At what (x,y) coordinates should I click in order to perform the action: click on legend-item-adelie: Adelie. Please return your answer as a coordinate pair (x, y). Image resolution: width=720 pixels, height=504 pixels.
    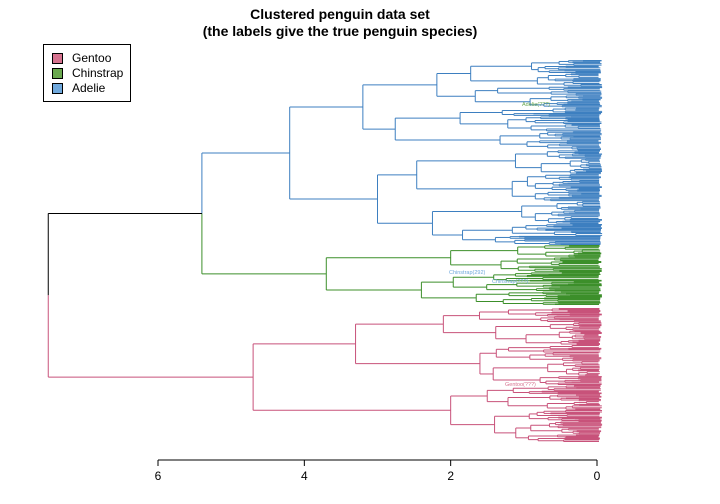
    Looking at the image, I should click on (78, 88).